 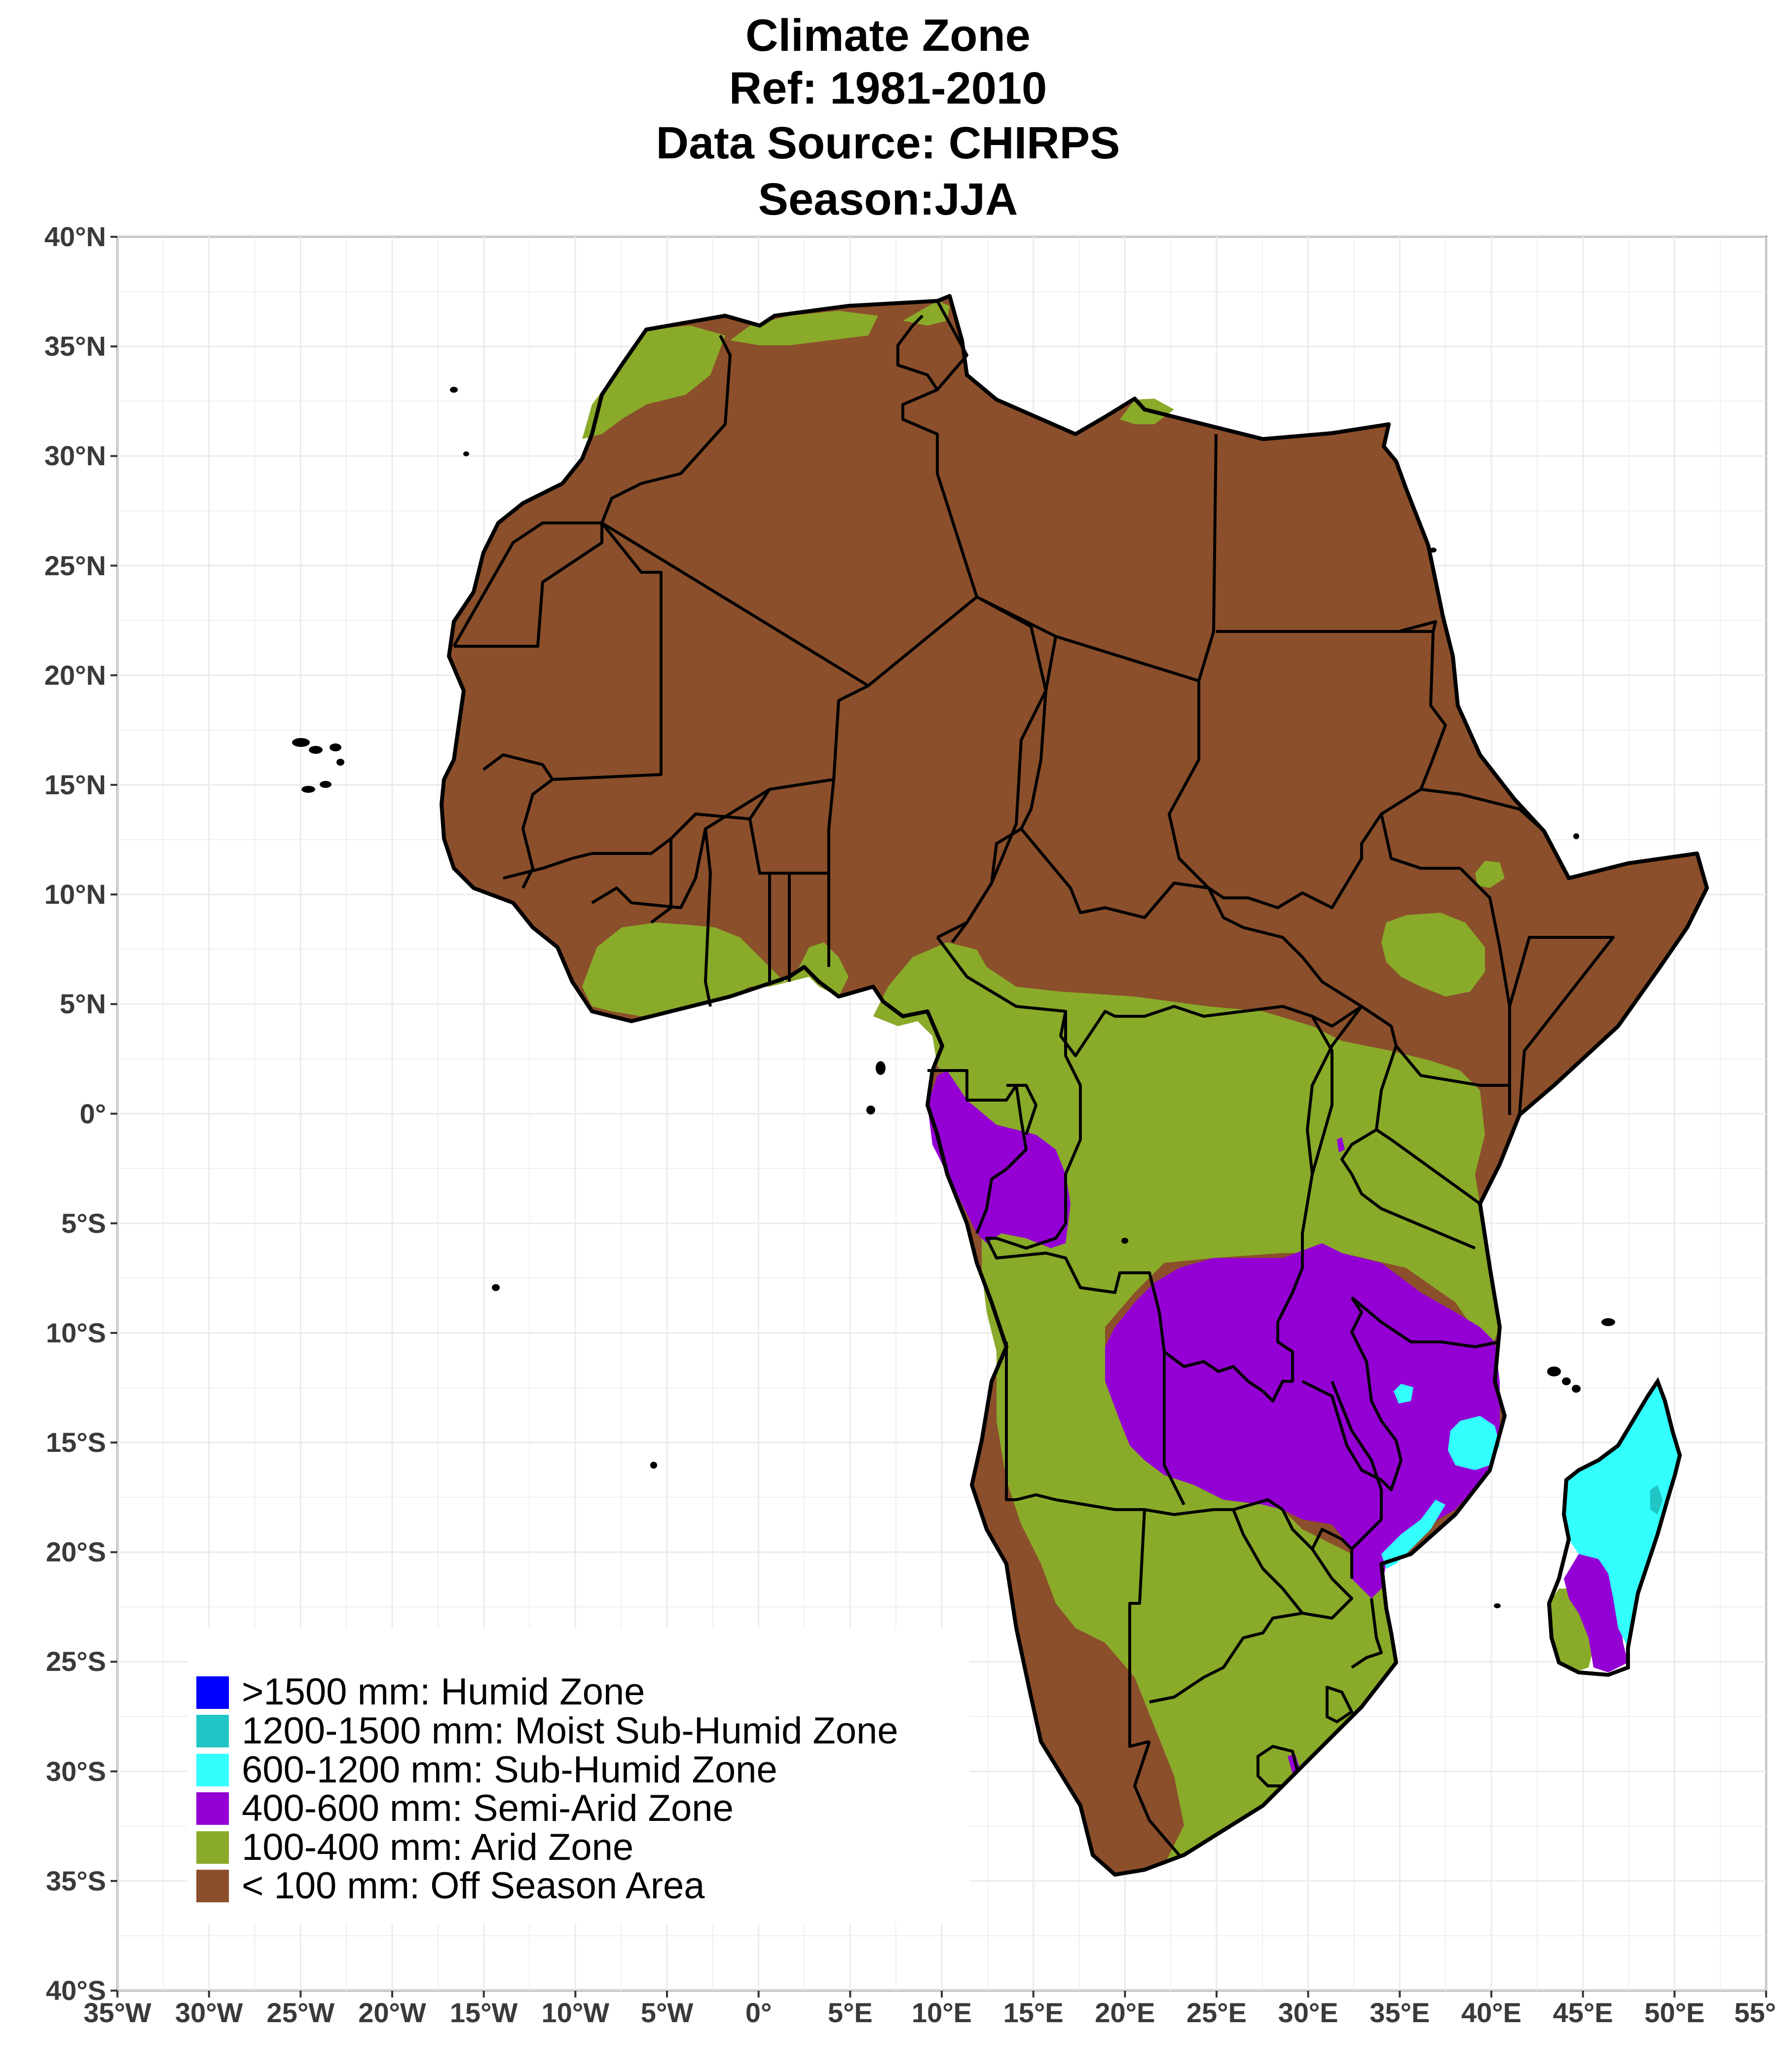 What do you see at coordinates (75, 1881) in the screenshot?
I see `lat-tick-label: 35°S` at bounding box center [75, 1881].